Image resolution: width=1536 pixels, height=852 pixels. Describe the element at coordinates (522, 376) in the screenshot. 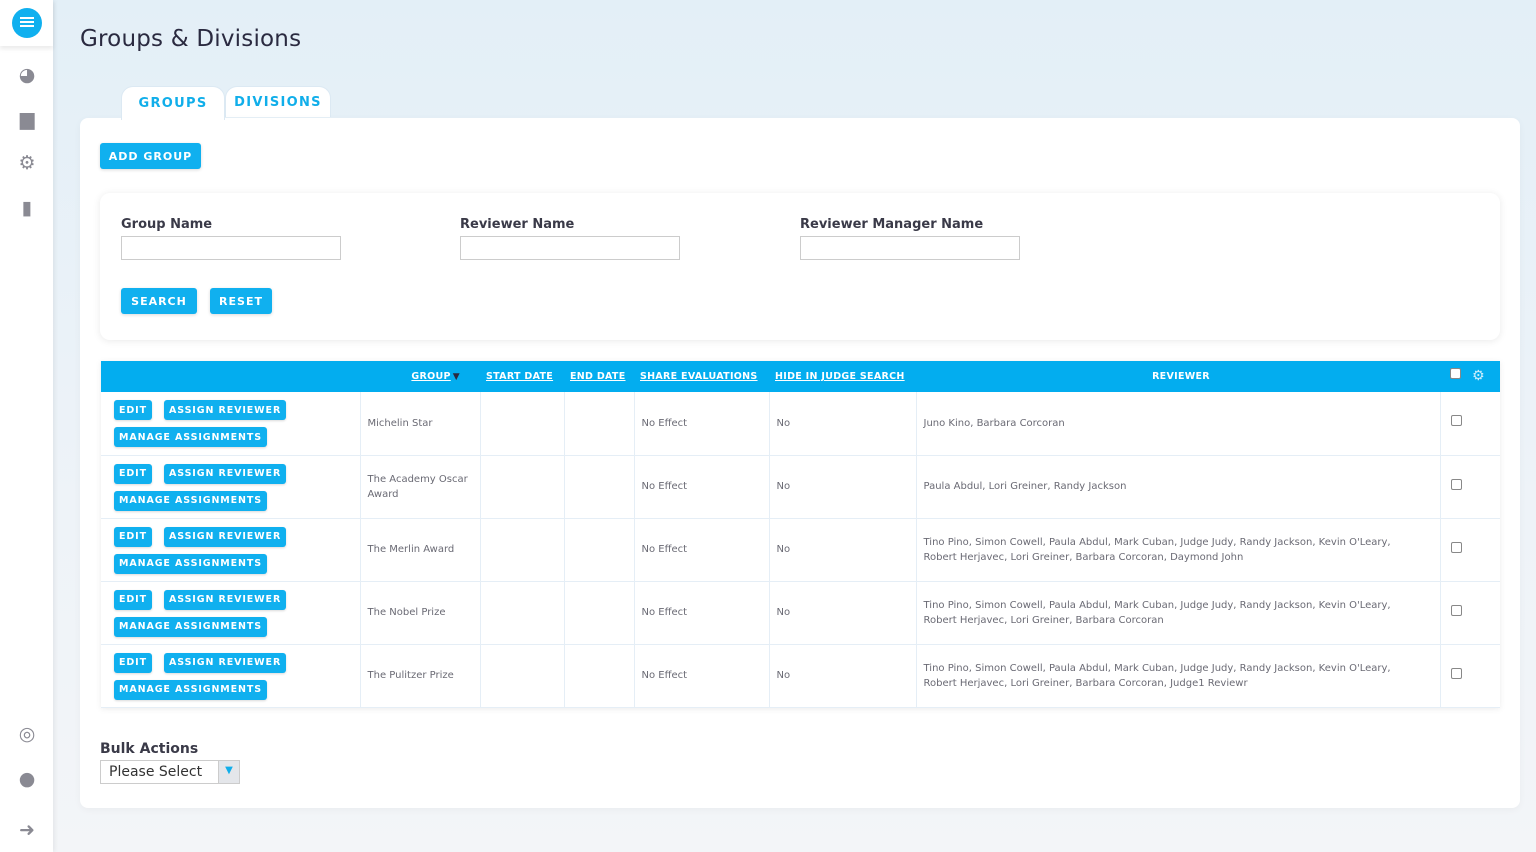

I see `start-date-header: START DATE` at that location.